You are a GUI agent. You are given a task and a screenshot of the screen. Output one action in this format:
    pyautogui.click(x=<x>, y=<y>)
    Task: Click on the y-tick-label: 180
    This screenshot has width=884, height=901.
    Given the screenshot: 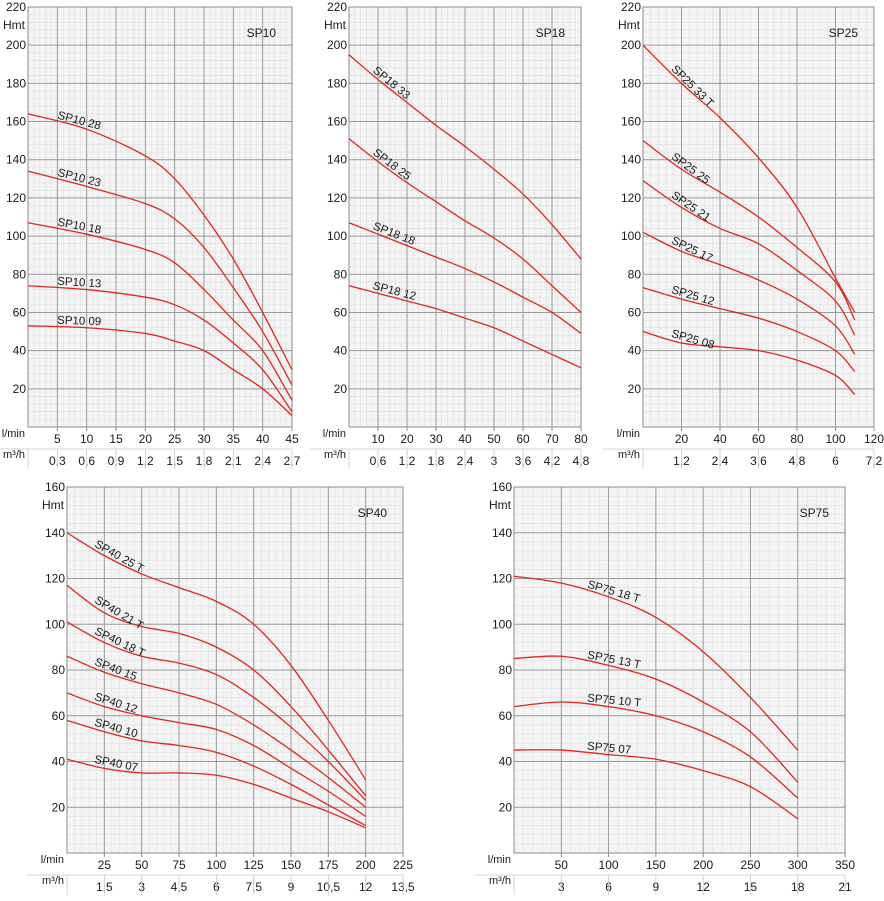 What is the action you would take?
    pyautogui.click(x=337, y=83)
    